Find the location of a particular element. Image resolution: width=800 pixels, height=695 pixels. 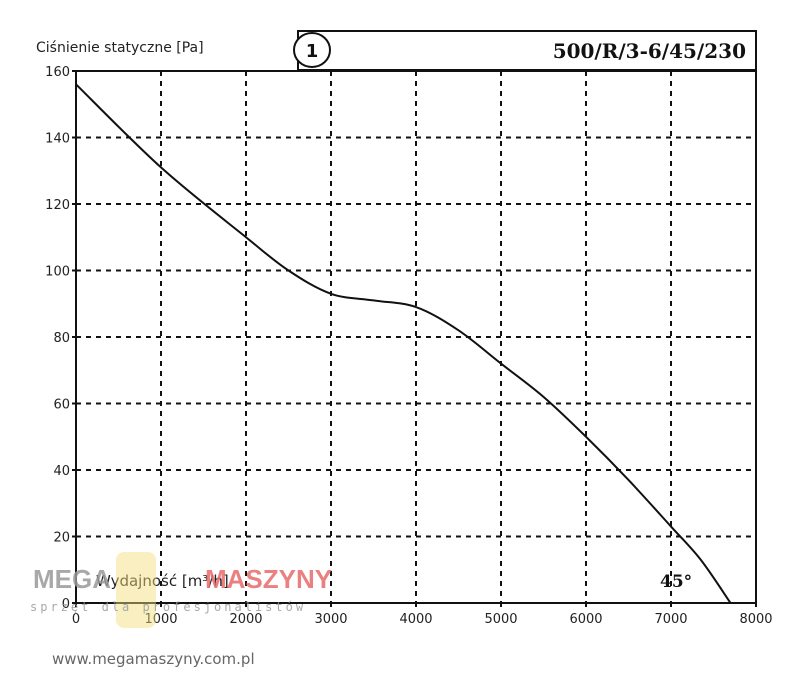

y-tick-label-7: 140 is located at coordinates (57, 139).